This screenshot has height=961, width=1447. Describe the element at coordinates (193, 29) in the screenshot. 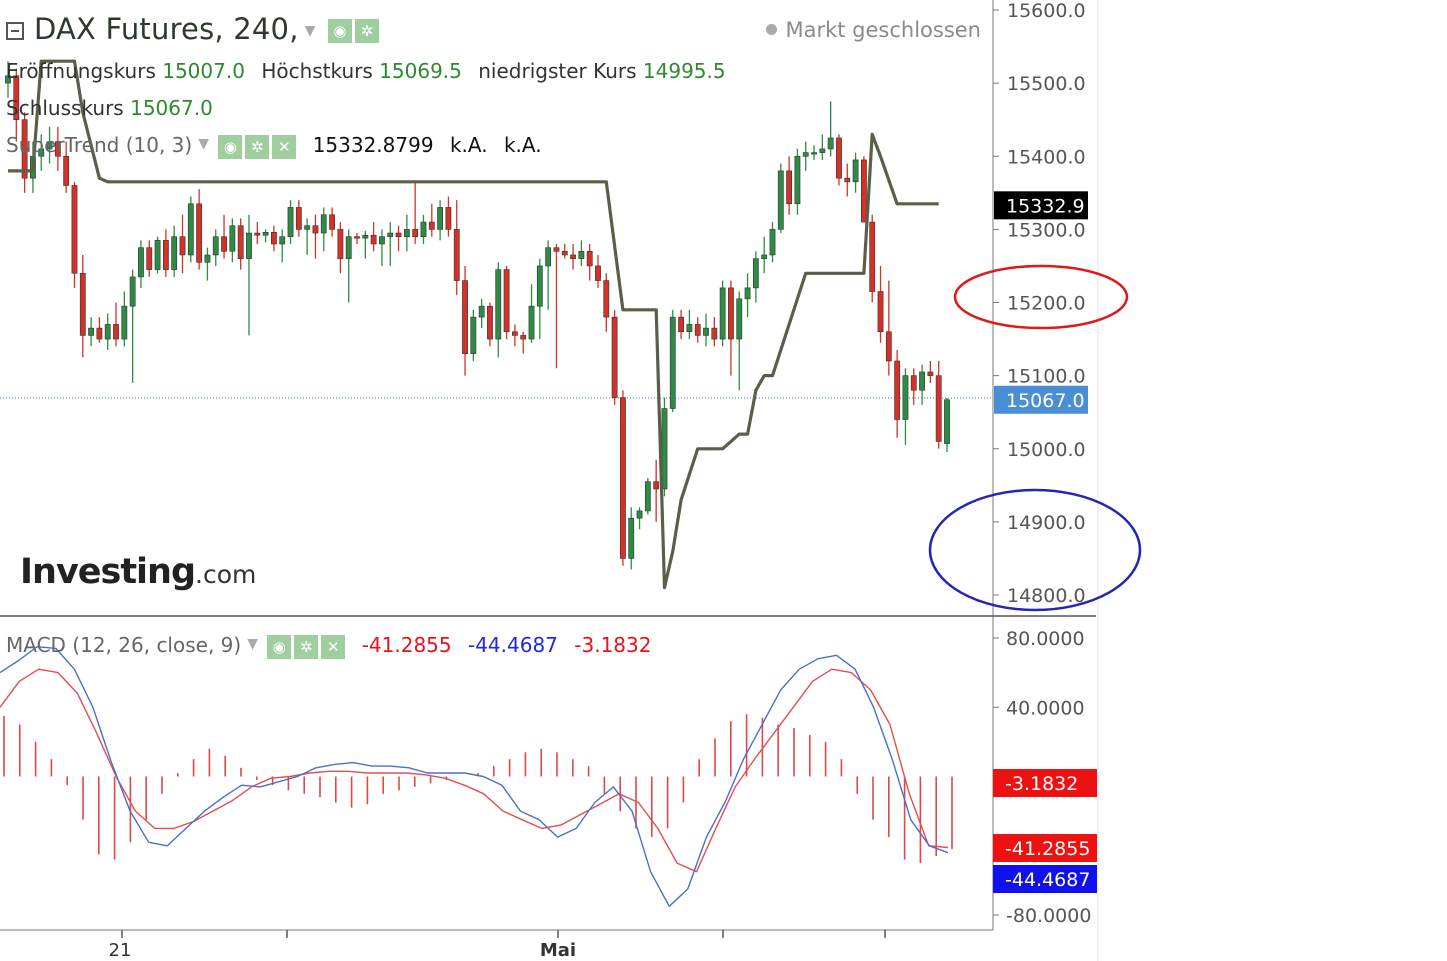

I see `chart-title: DAX Futures, 240, ▼ ◉ ✲` at that location.